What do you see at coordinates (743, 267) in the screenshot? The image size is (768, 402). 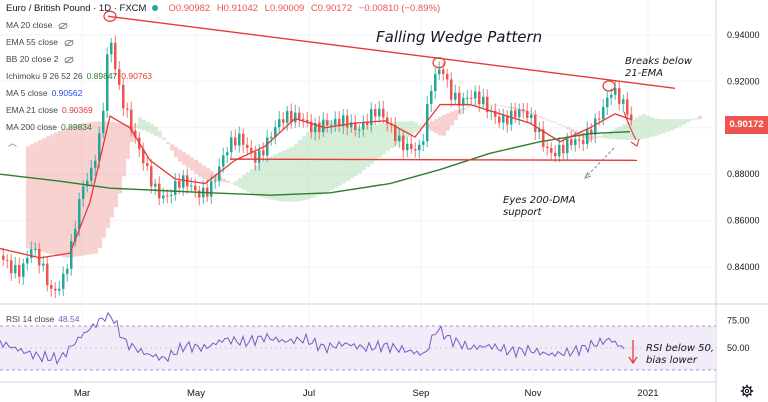 I see `y-tick-label: 0.84000` at bounding box center [743, 267].